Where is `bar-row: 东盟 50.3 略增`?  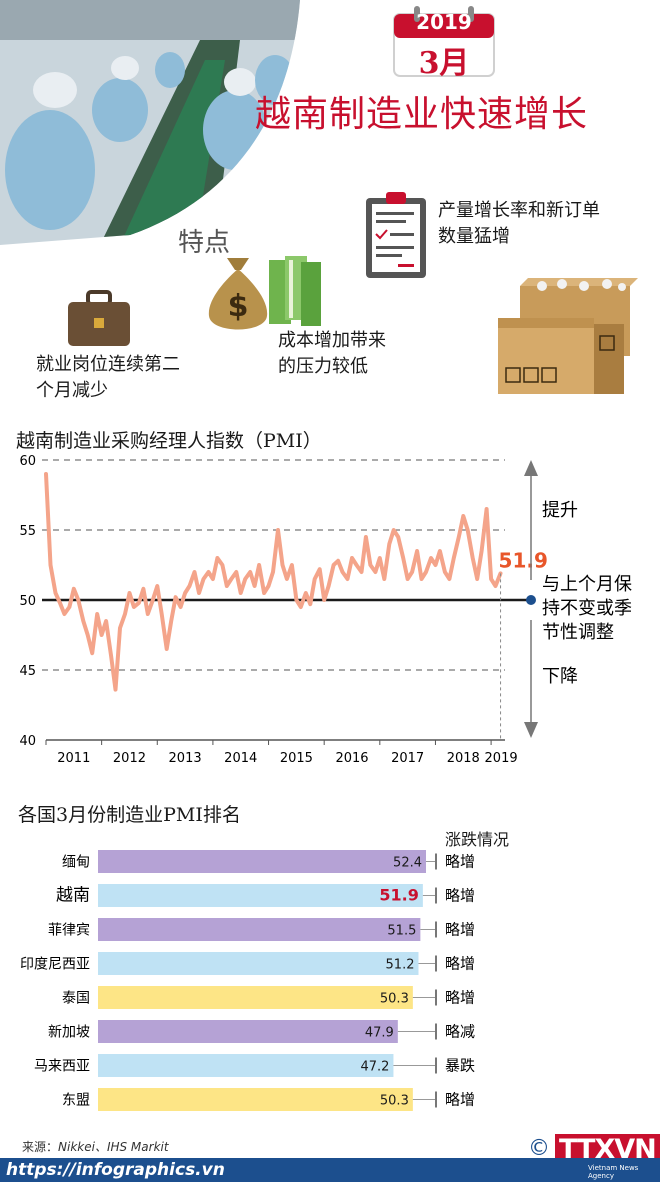
bar-row: 东盟 50.3 略增 is located at coordinates (268, 1099).